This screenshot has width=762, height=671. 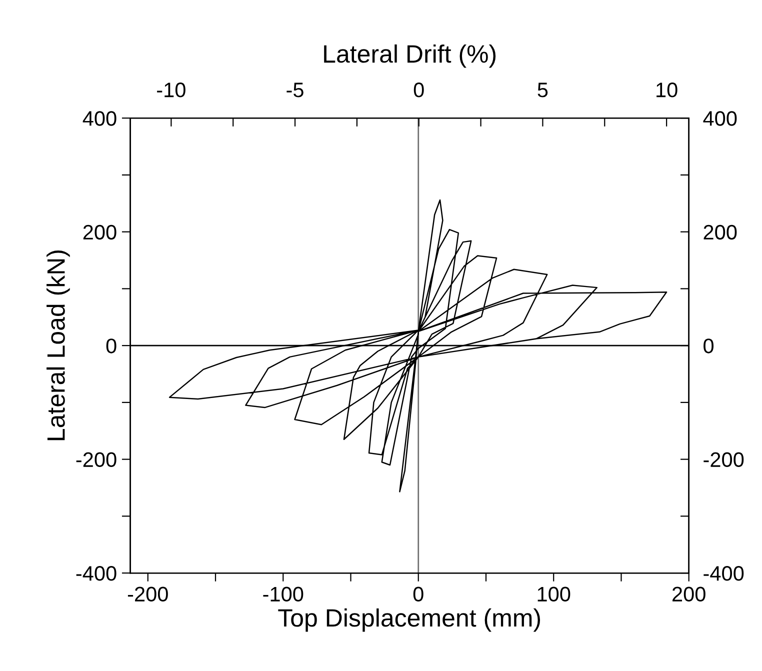 What do you see at coordinates (418, 594) in the screenshot?
I see `x-tick-label: 0` at bounding box center [418, 594].